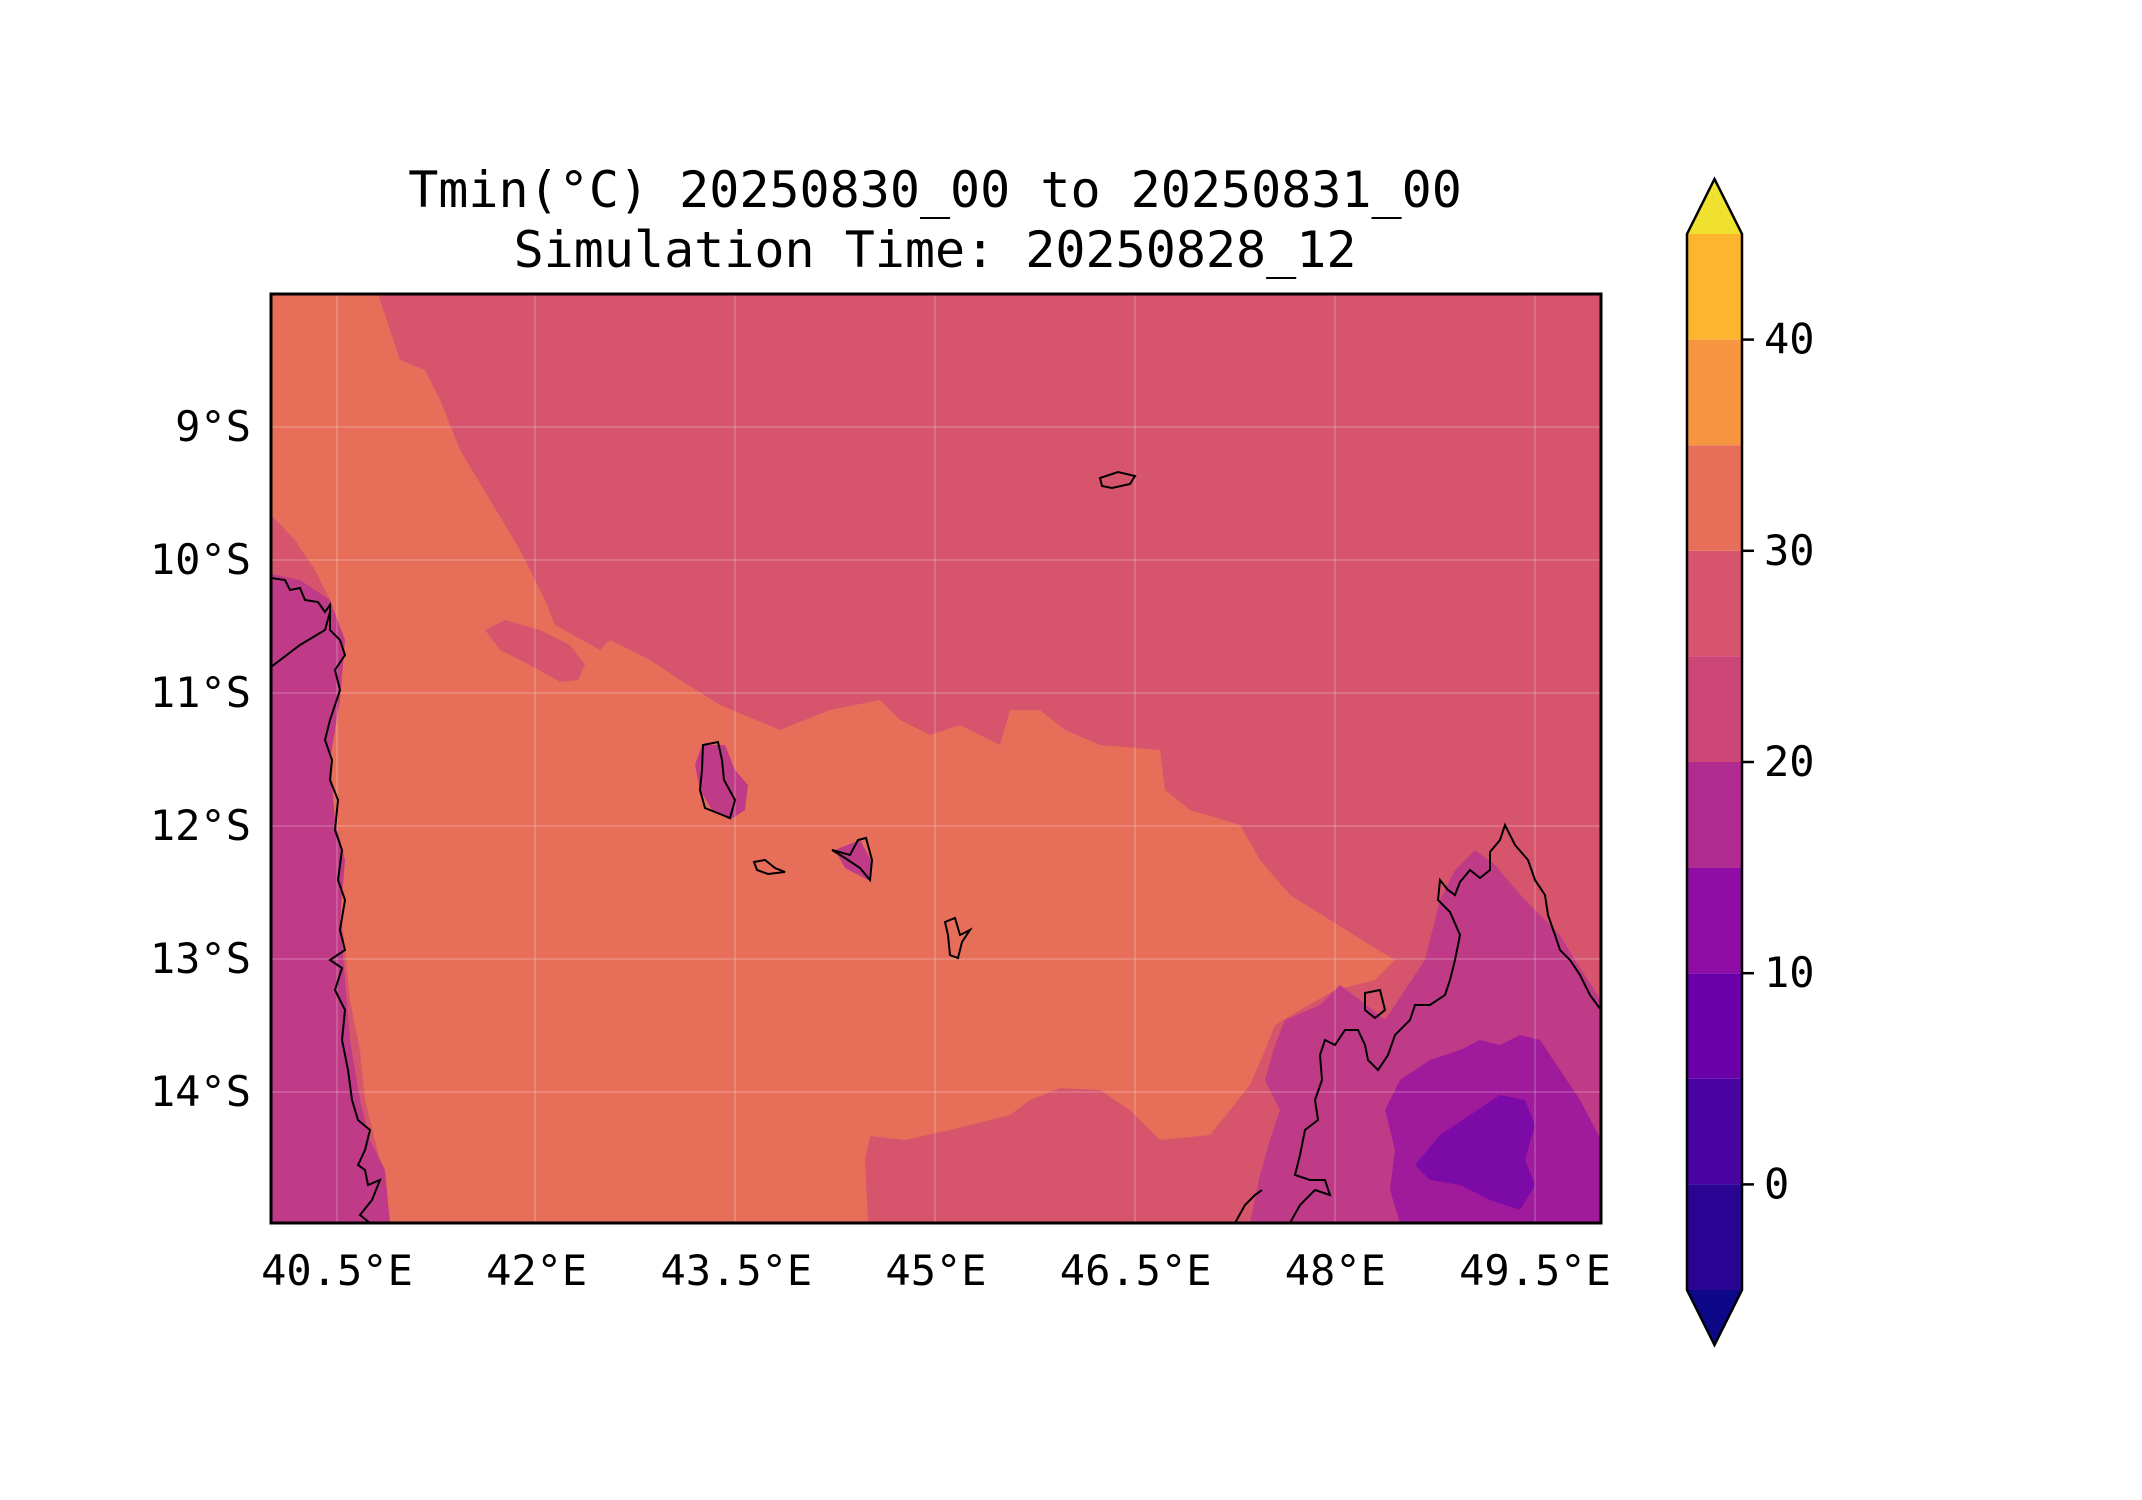 The height and width of the screenshot is (1500, 2142). Describe the element at coordinates (1789, 339) in the screenshot. I see `colorbar-tick-label: 40` at that location.